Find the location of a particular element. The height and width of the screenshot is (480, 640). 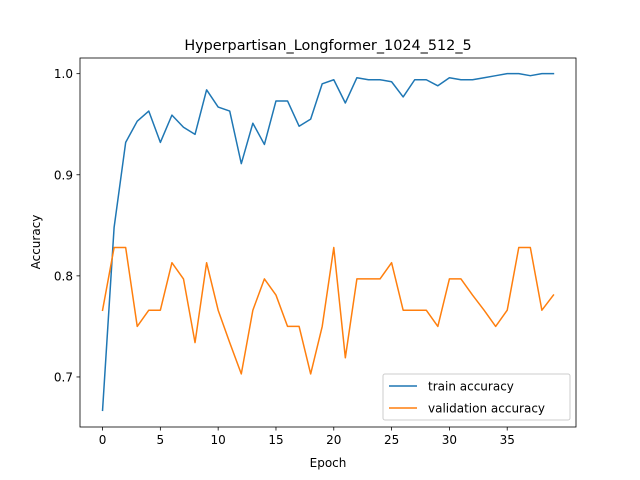

legend-label-1: validation accuracy is located at coordinates (486, 409).